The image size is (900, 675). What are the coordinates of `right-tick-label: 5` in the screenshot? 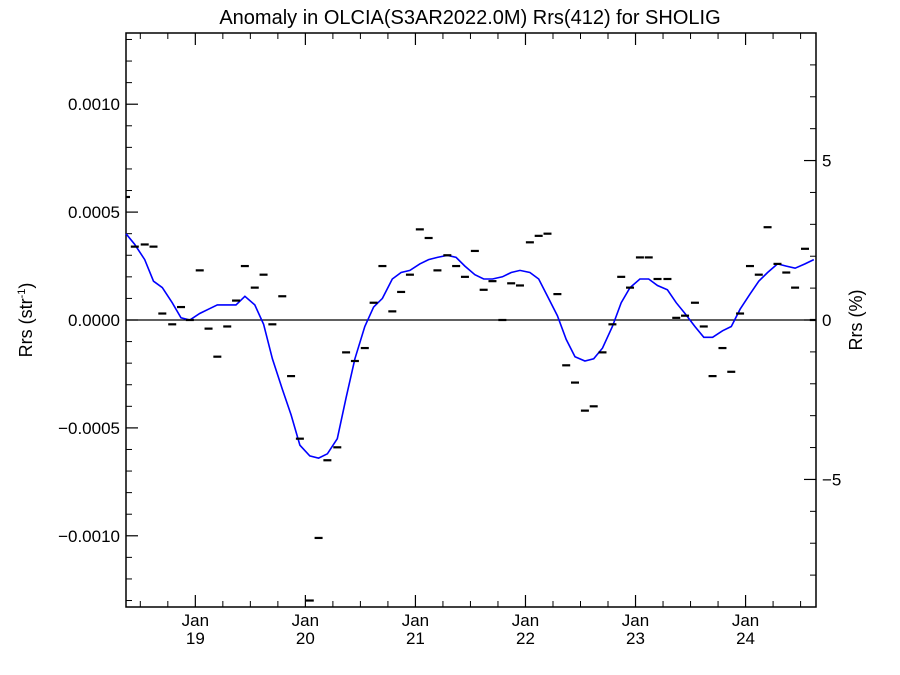 It's located at (826, 161).